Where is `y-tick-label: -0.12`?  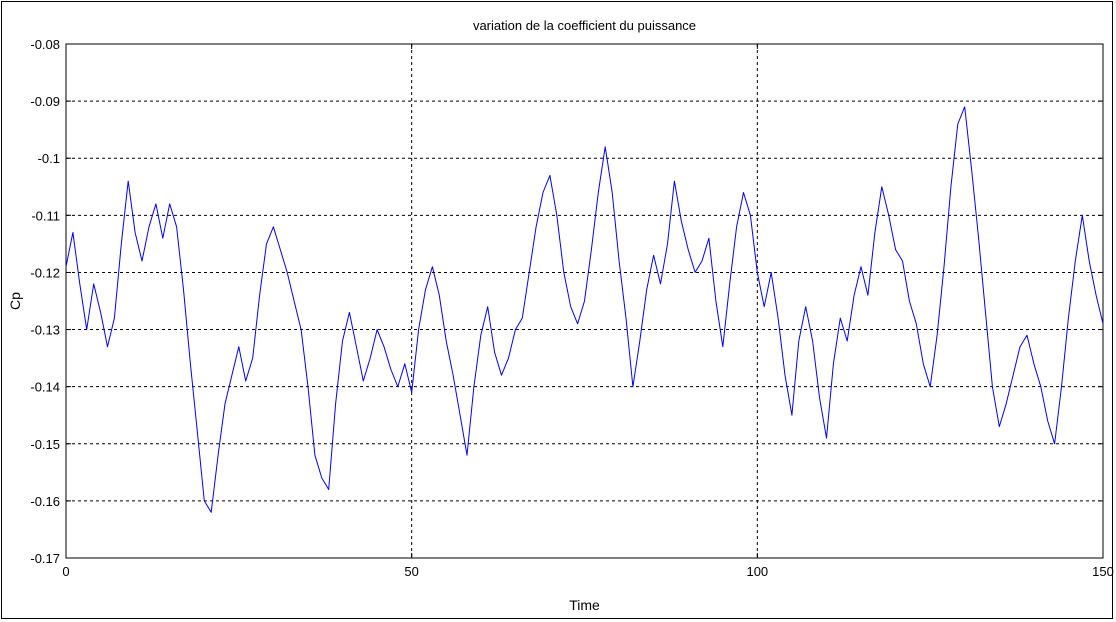 y-tick-label: -0.12 is located at coordinates (45, 272).